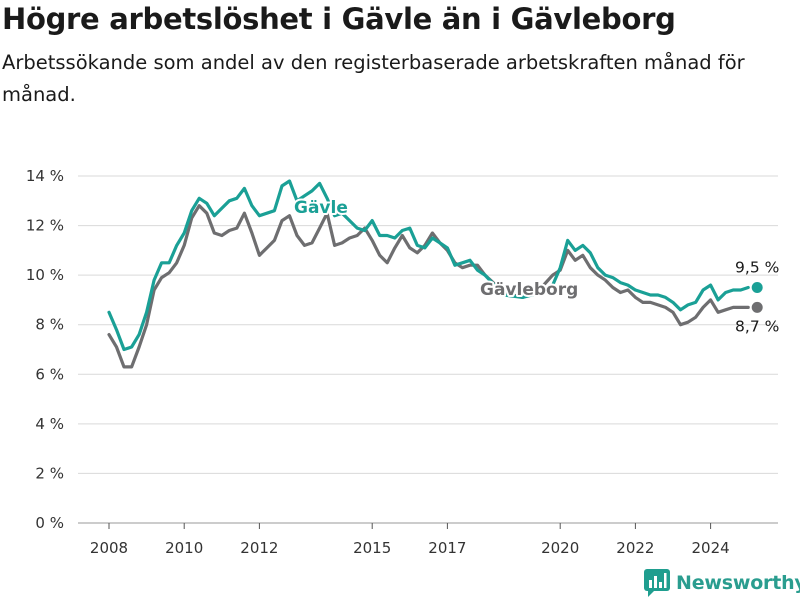  I want to click on brand-name: Newsworthy, so click(738, 583).